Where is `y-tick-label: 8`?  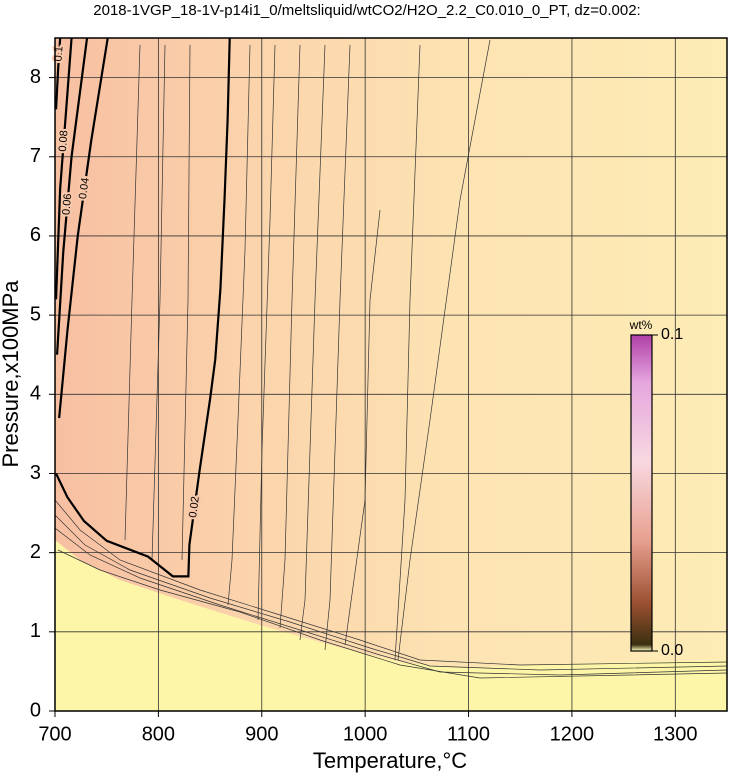 y-tick-label: 8 is located at coordinates (35, 77).